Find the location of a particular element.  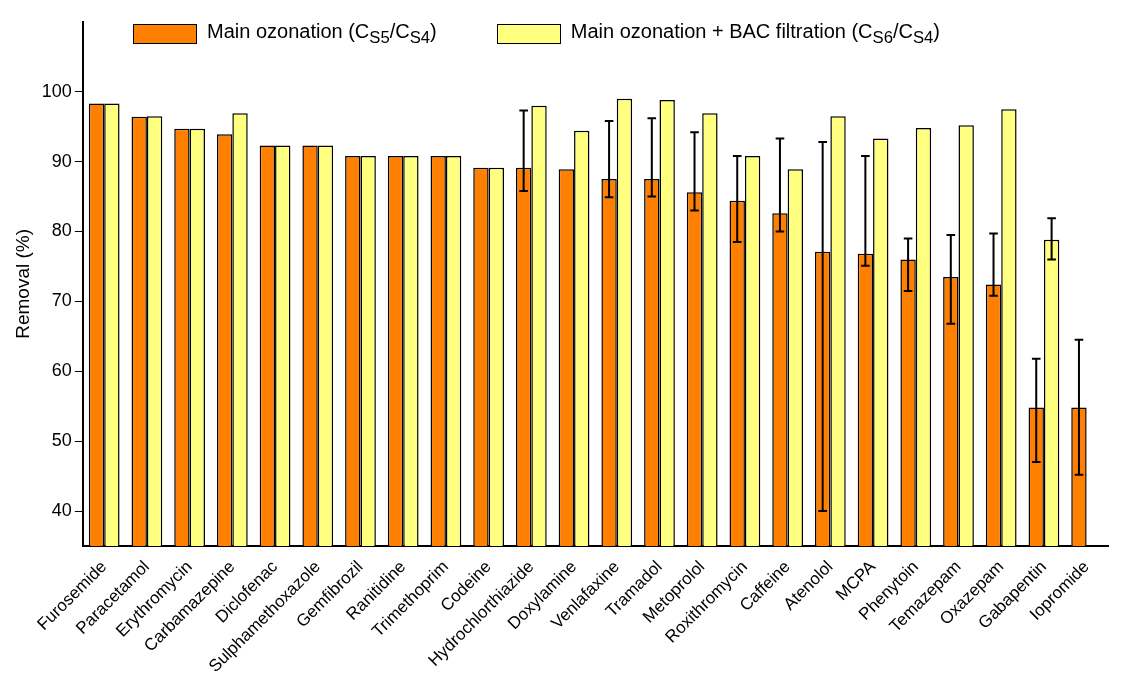

y-tick-label: 100 is located at coordinates (56, 90).